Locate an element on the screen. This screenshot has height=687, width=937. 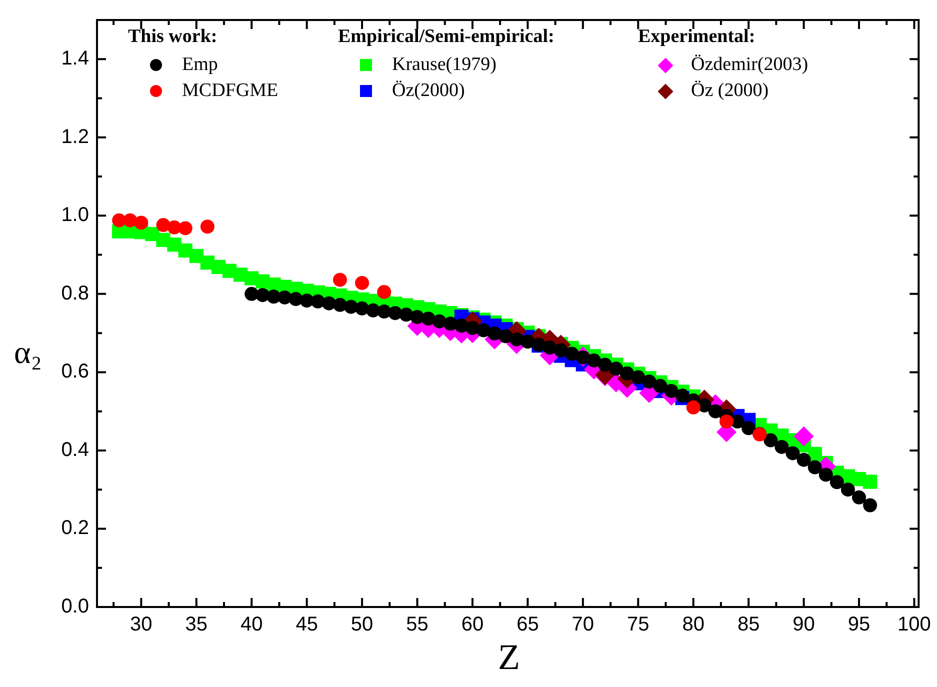
annotation: Empirical/Semi-empirical: is located at coordinates (447, 37).